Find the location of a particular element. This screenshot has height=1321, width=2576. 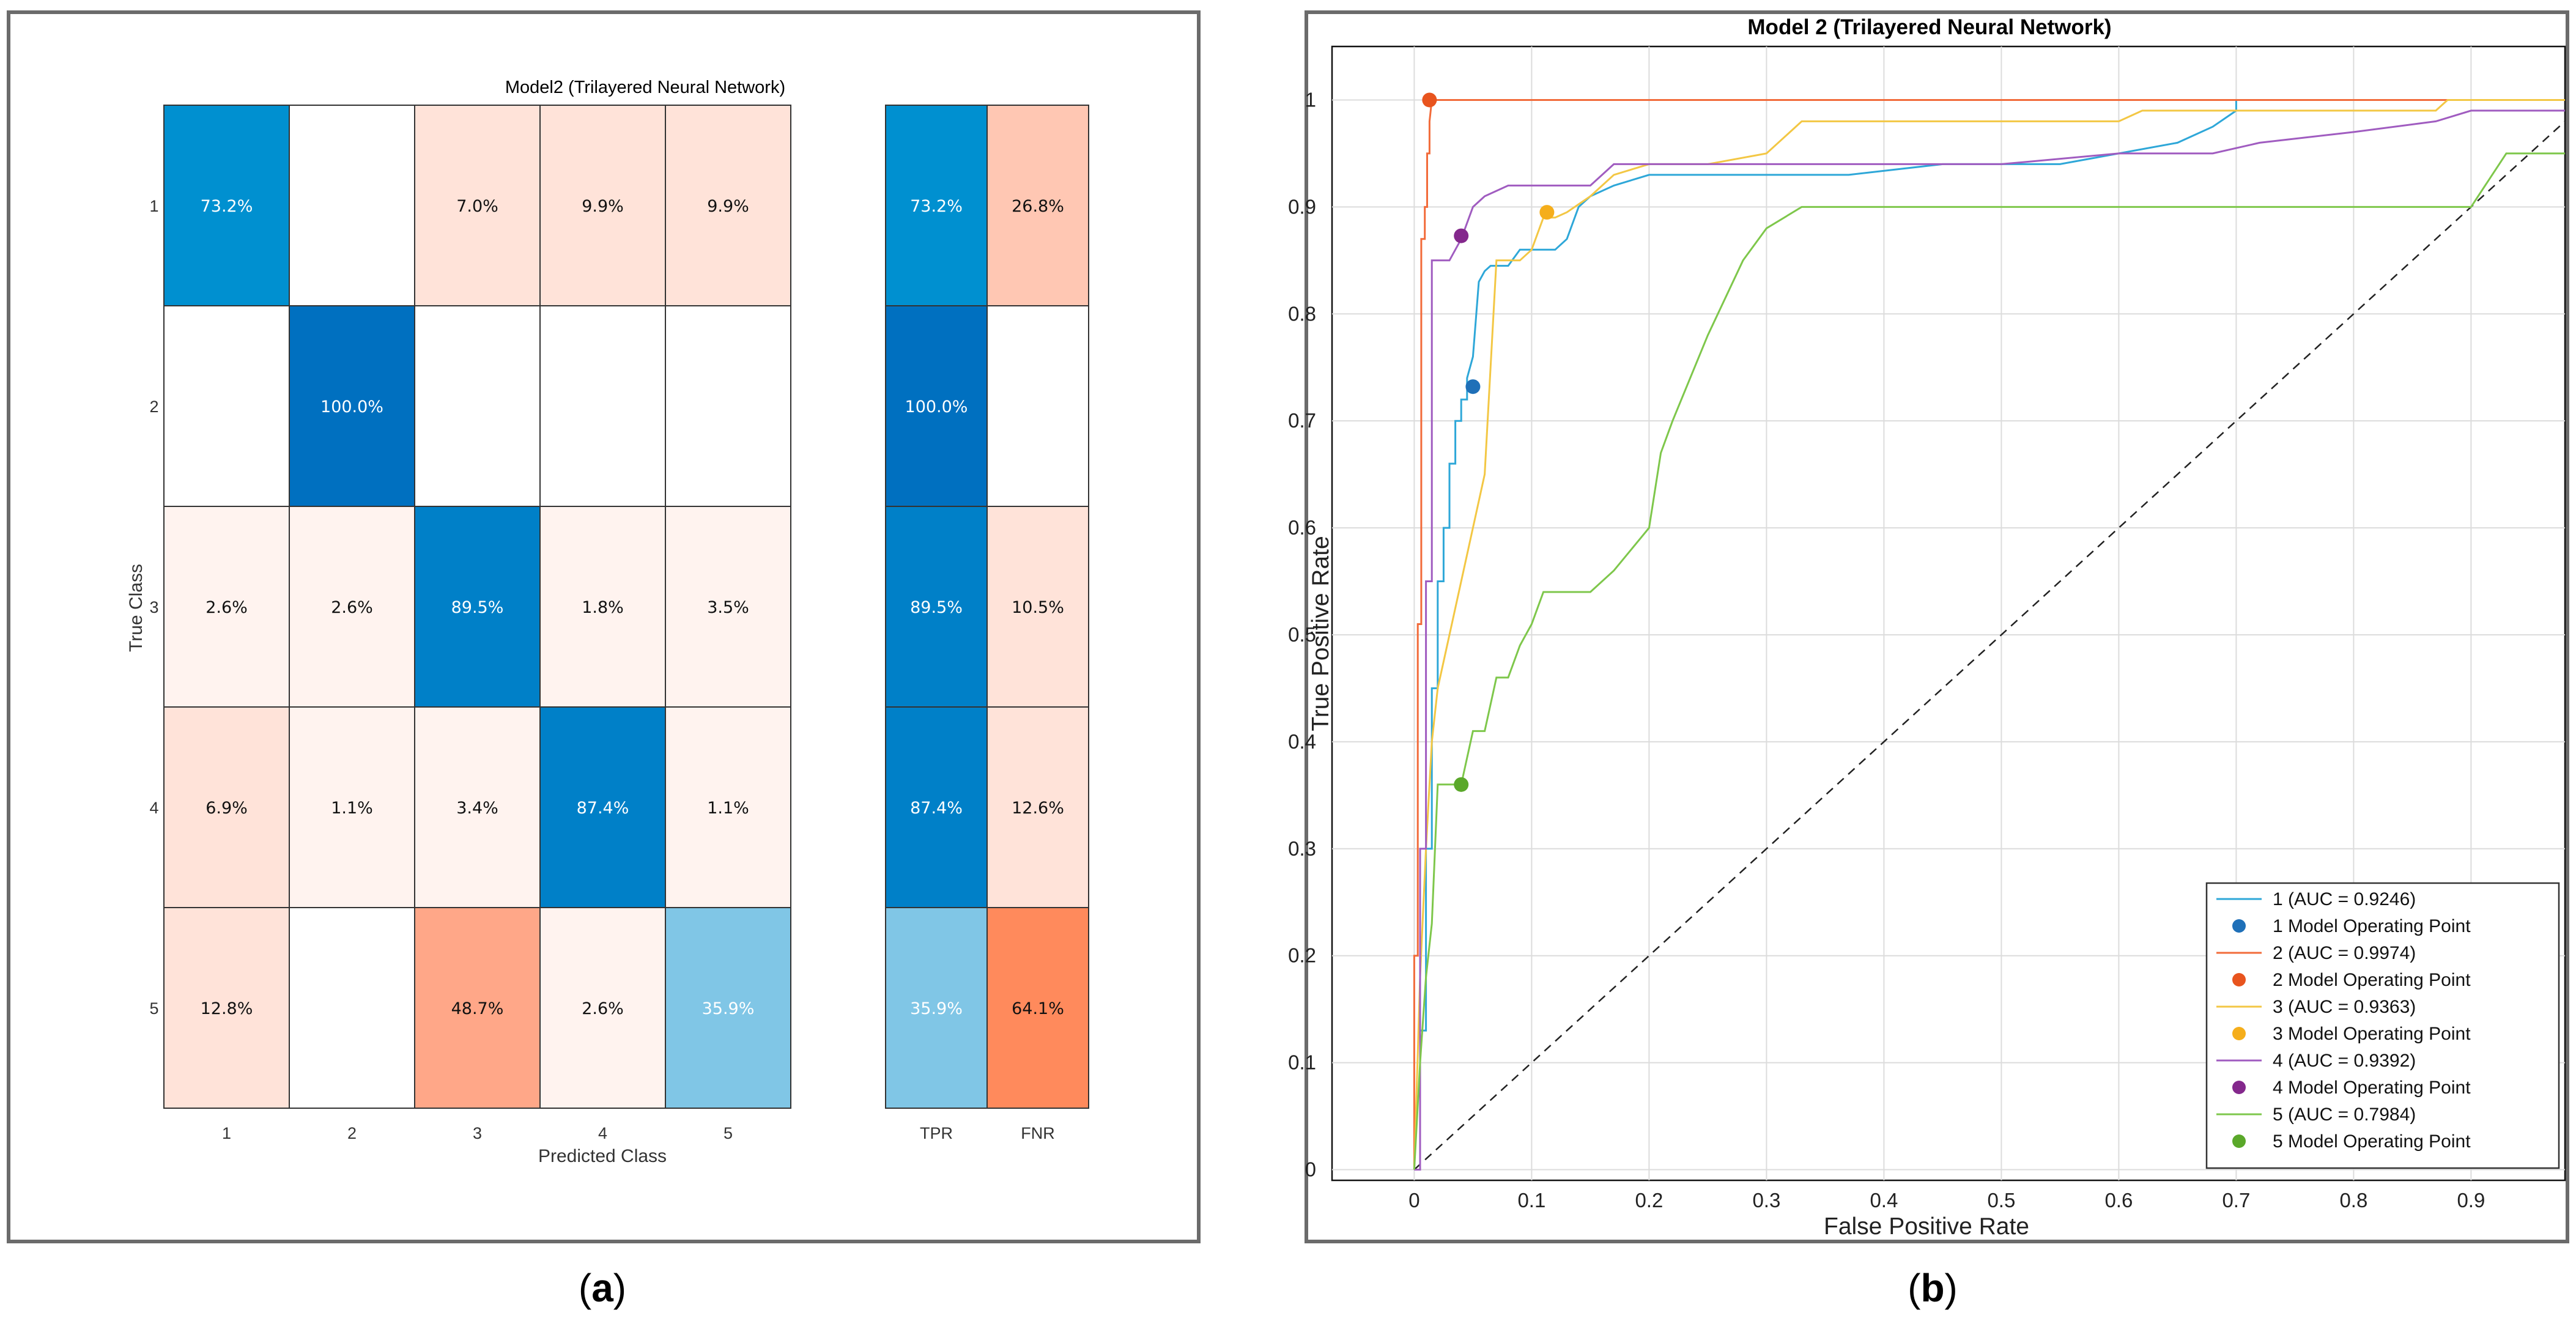

cm-cell-value: 1.8% is located at coordinates (603, 607).